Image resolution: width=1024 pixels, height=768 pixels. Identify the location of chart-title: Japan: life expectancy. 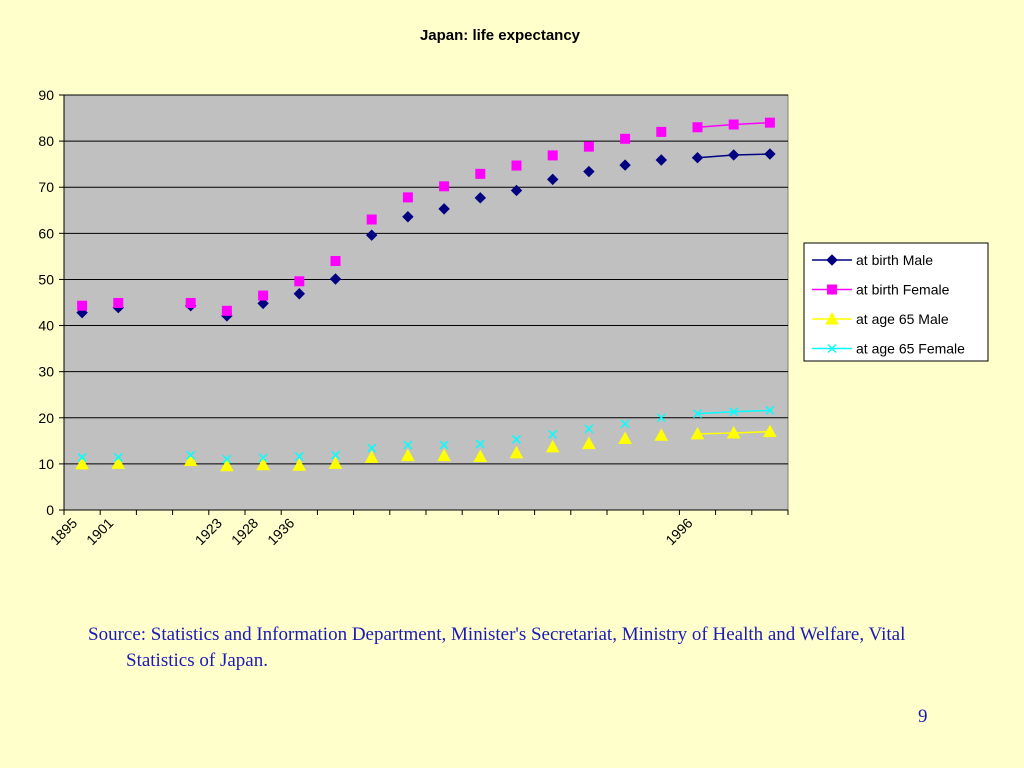
(500, 35).